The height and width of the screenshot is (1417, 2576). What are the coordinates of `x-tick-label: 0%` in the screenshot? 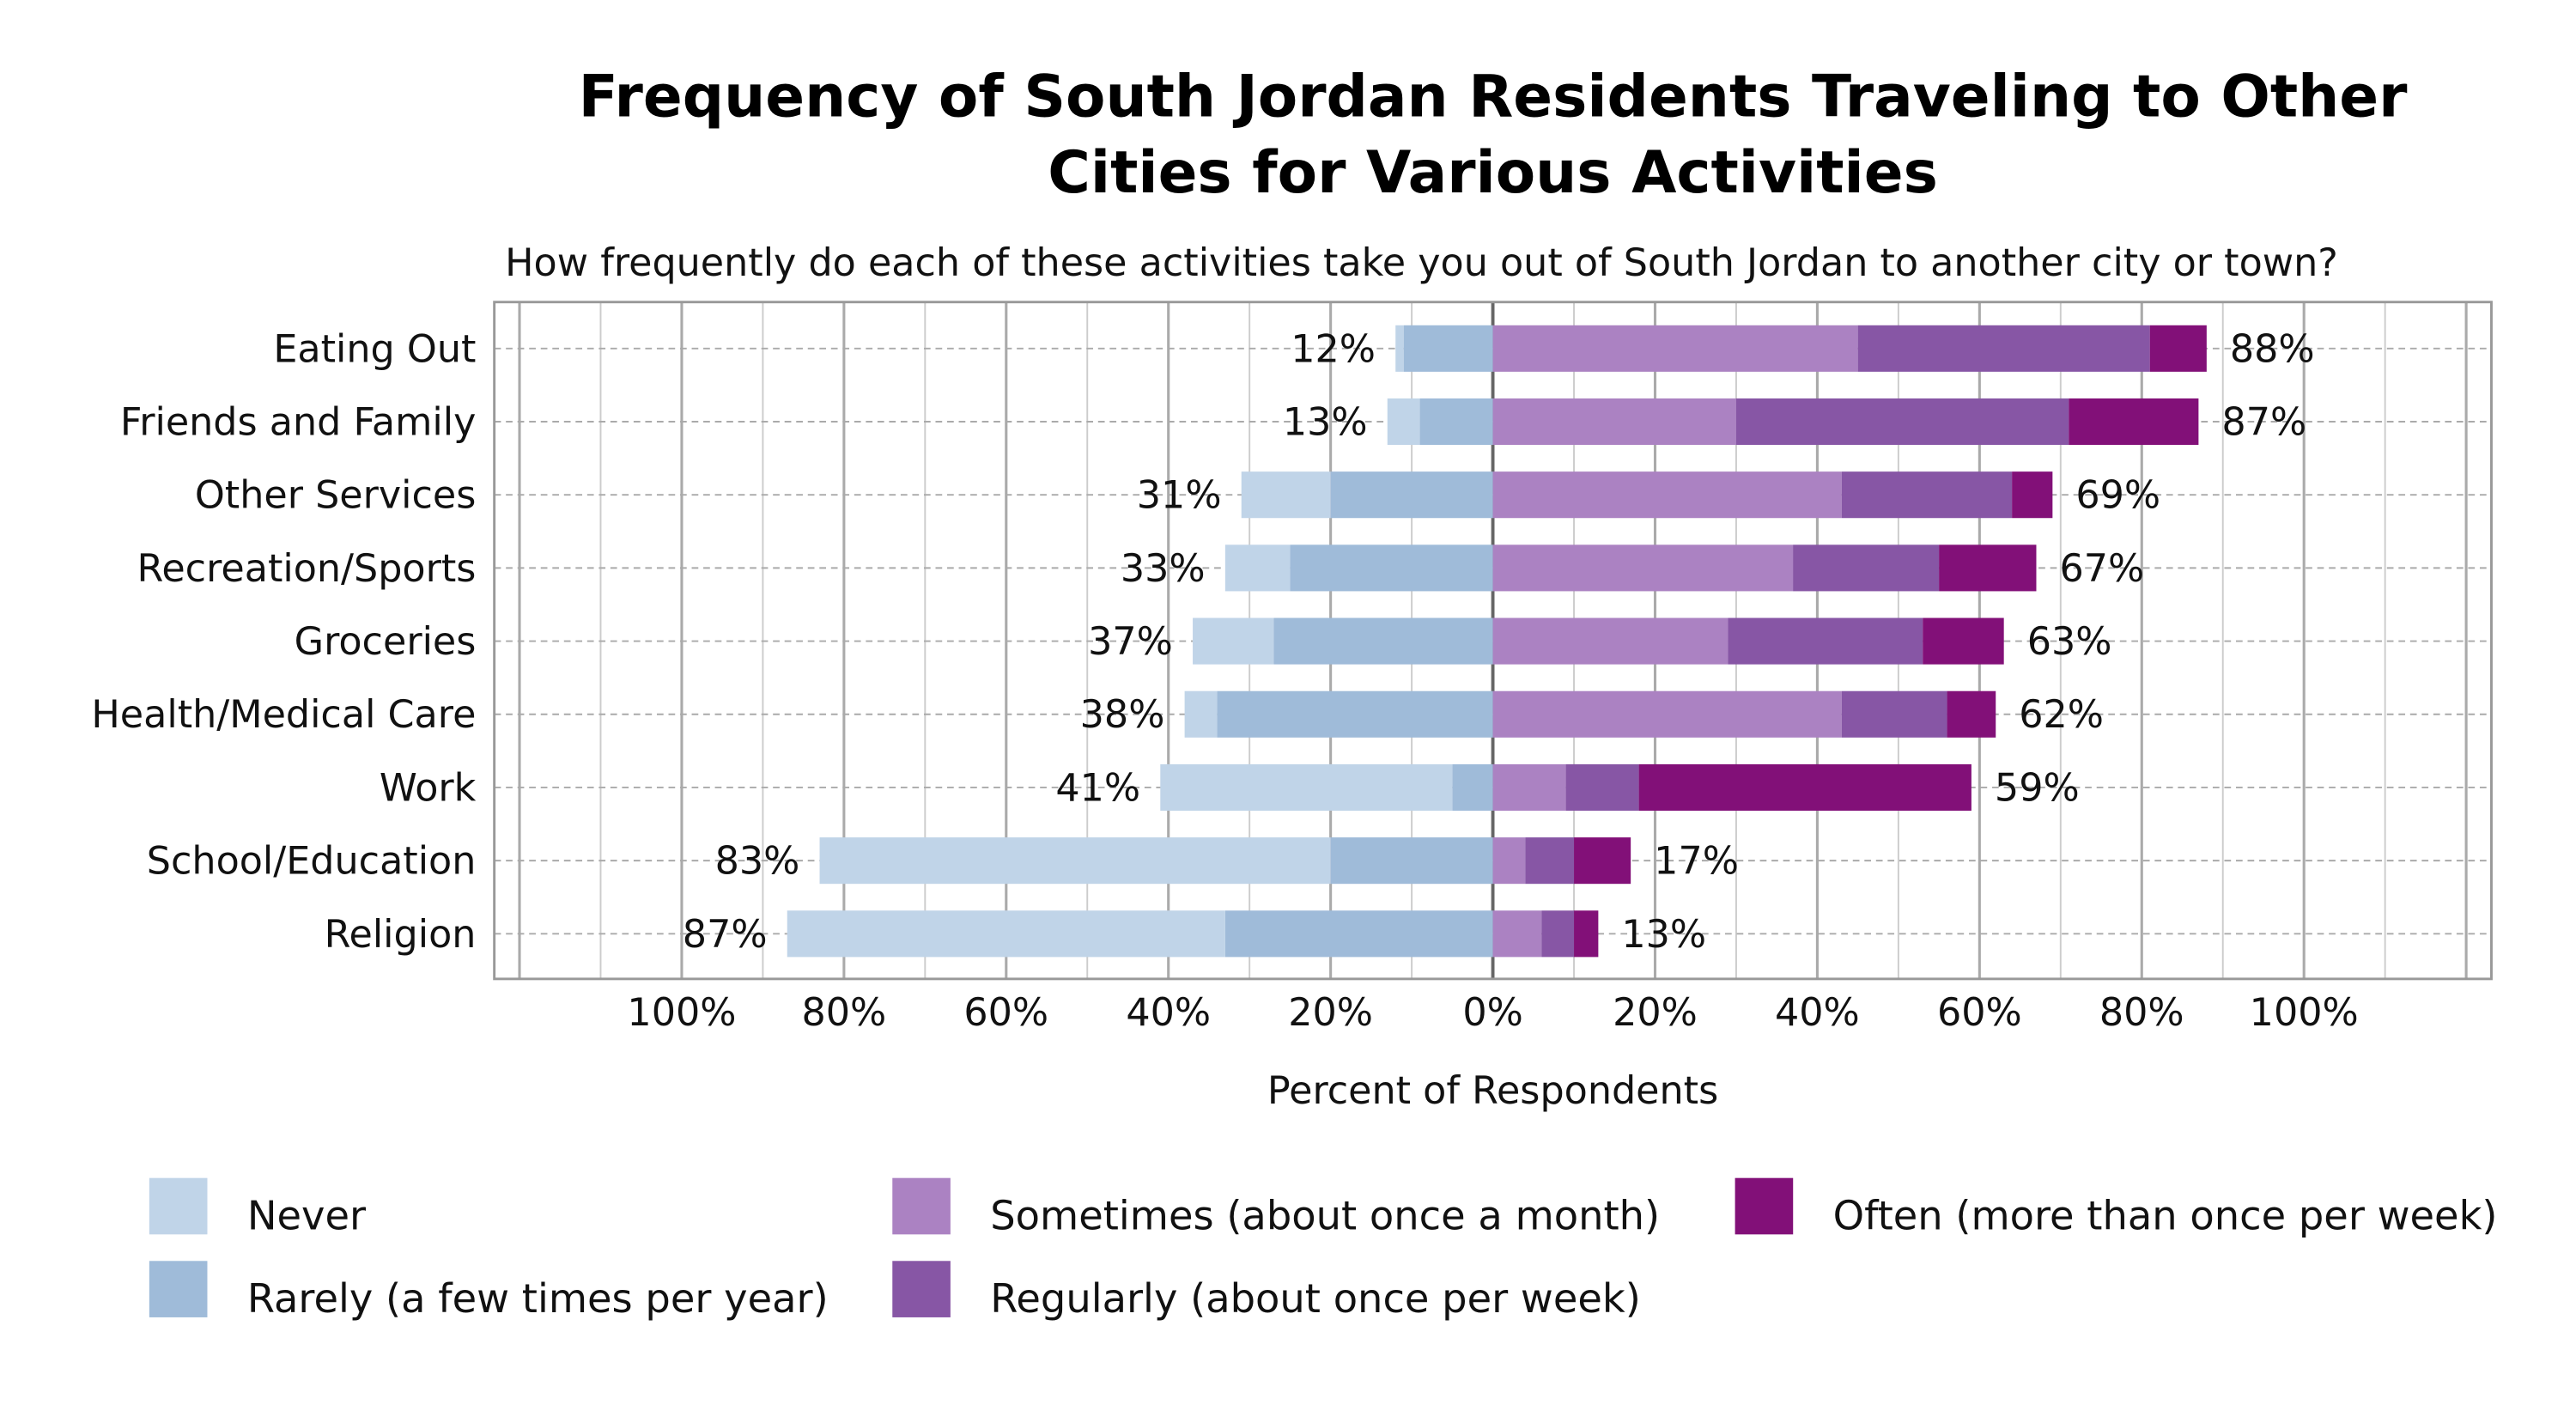 It's located at (1492, 1013).